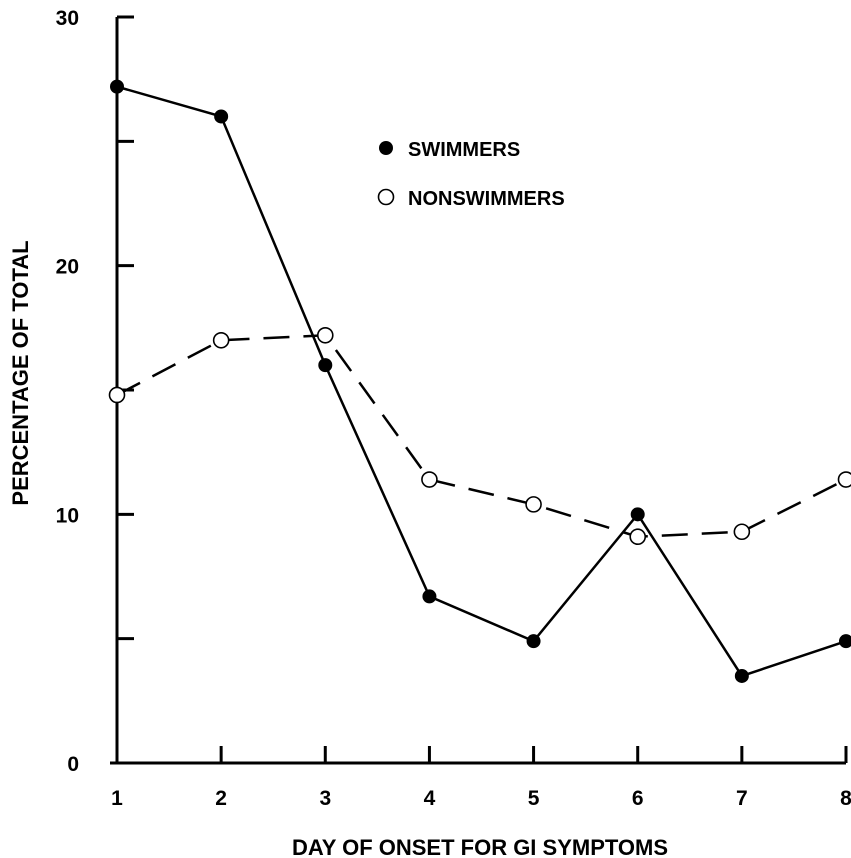 The width and height of the screenshot is (851, 858). Describe the element at coordinates (67, 18) in the screenshot. I see `y-tick-label-30: 30` at that location.